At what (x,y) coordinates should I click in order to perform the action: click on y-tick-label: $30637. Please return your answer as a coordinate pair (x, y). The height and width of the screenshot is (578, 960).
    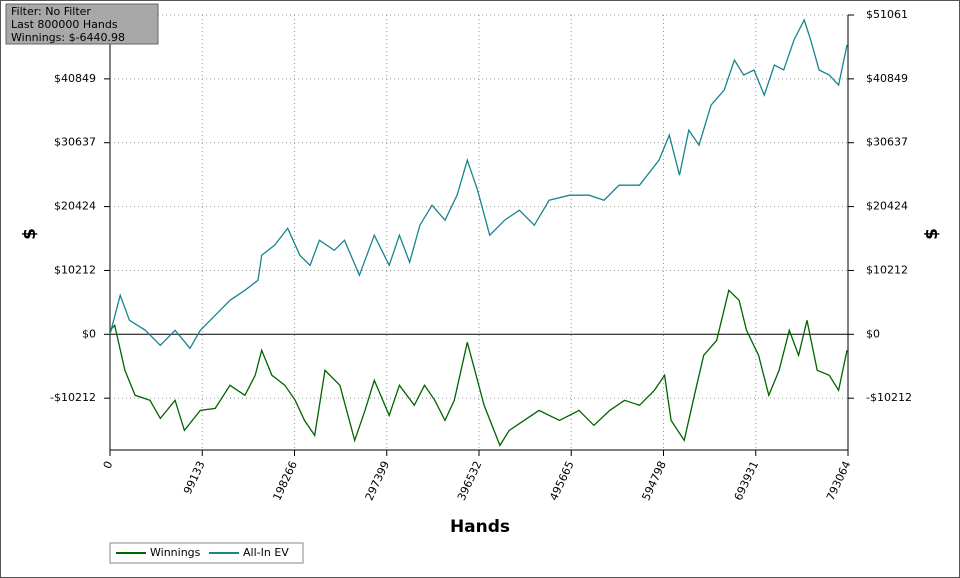
    Looking at the image, I should click on (75, 142).